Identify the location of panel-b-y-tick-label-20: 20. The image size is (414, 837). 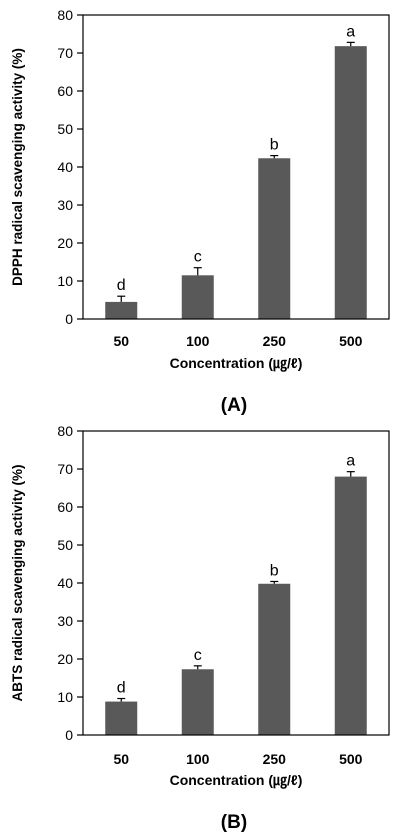
(65, 659).